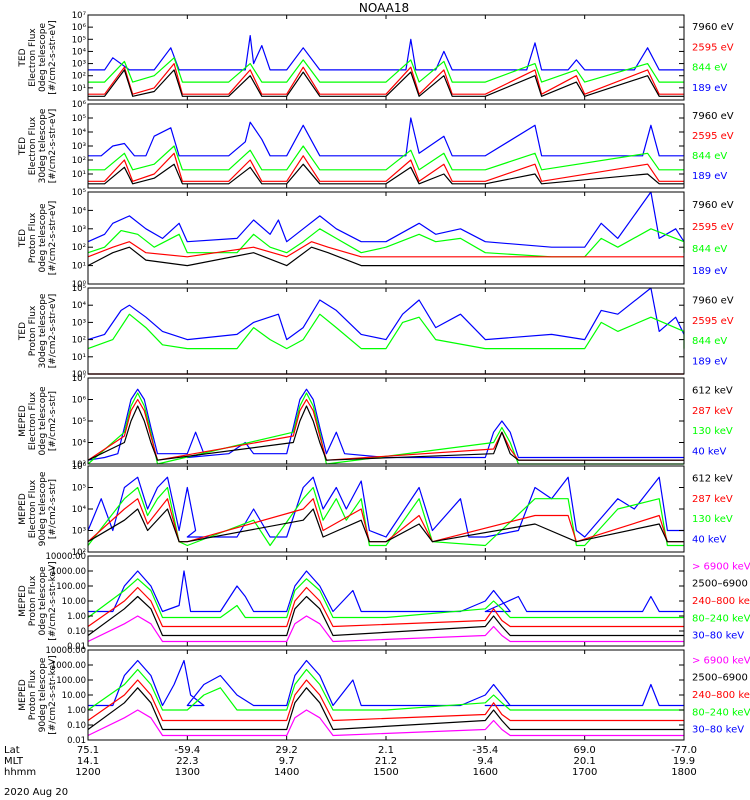  What do you see at coordinates (68, 572) in the screenshot?
I see `y-tick-label: 1000.00` at bounding box center [68, 572].